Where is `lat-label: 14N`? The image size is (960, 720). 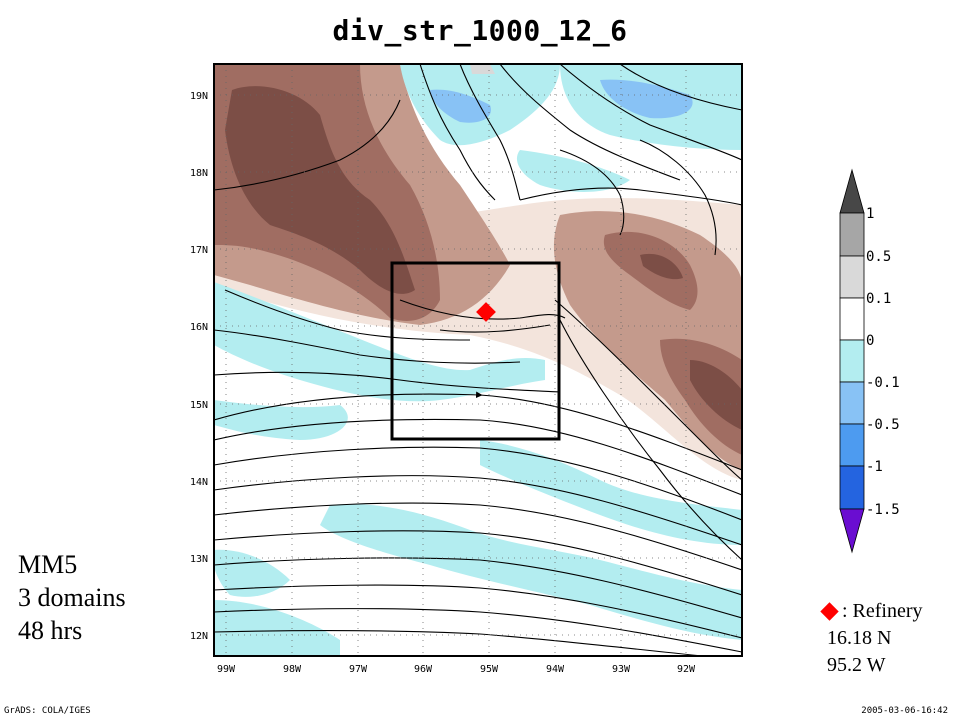
lat-label: 14N is located at coordinates (199, 482).